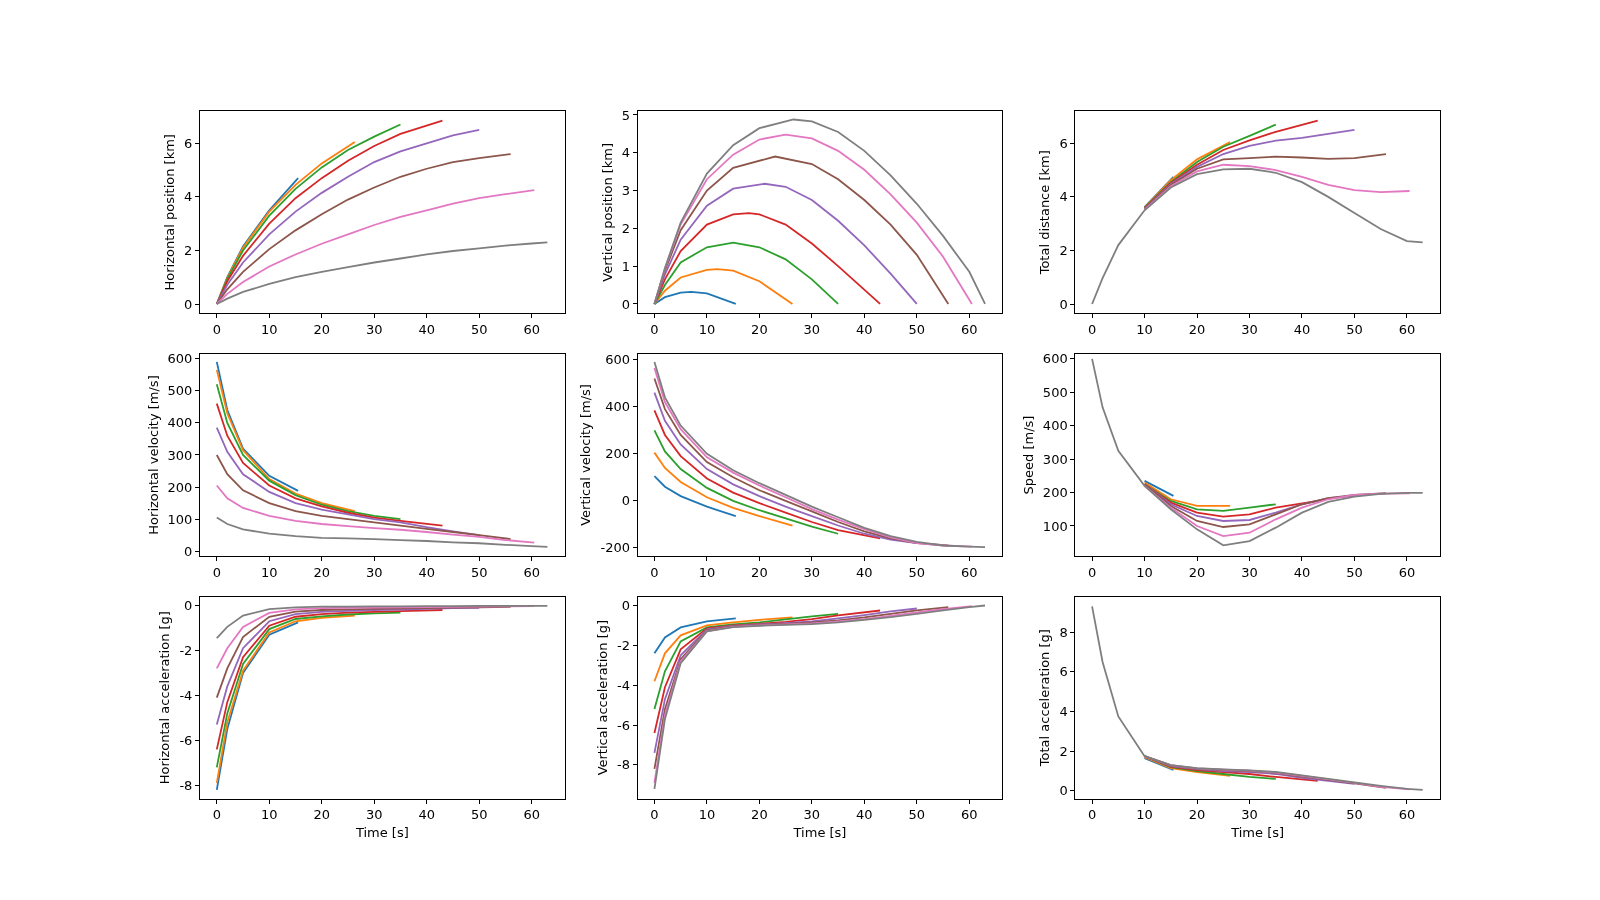 The height and width of the screenshot is (900, 1600). Describe the element at coordinates (186, 785) in the screenshot. I see `y-tick-label: -8` at that location.